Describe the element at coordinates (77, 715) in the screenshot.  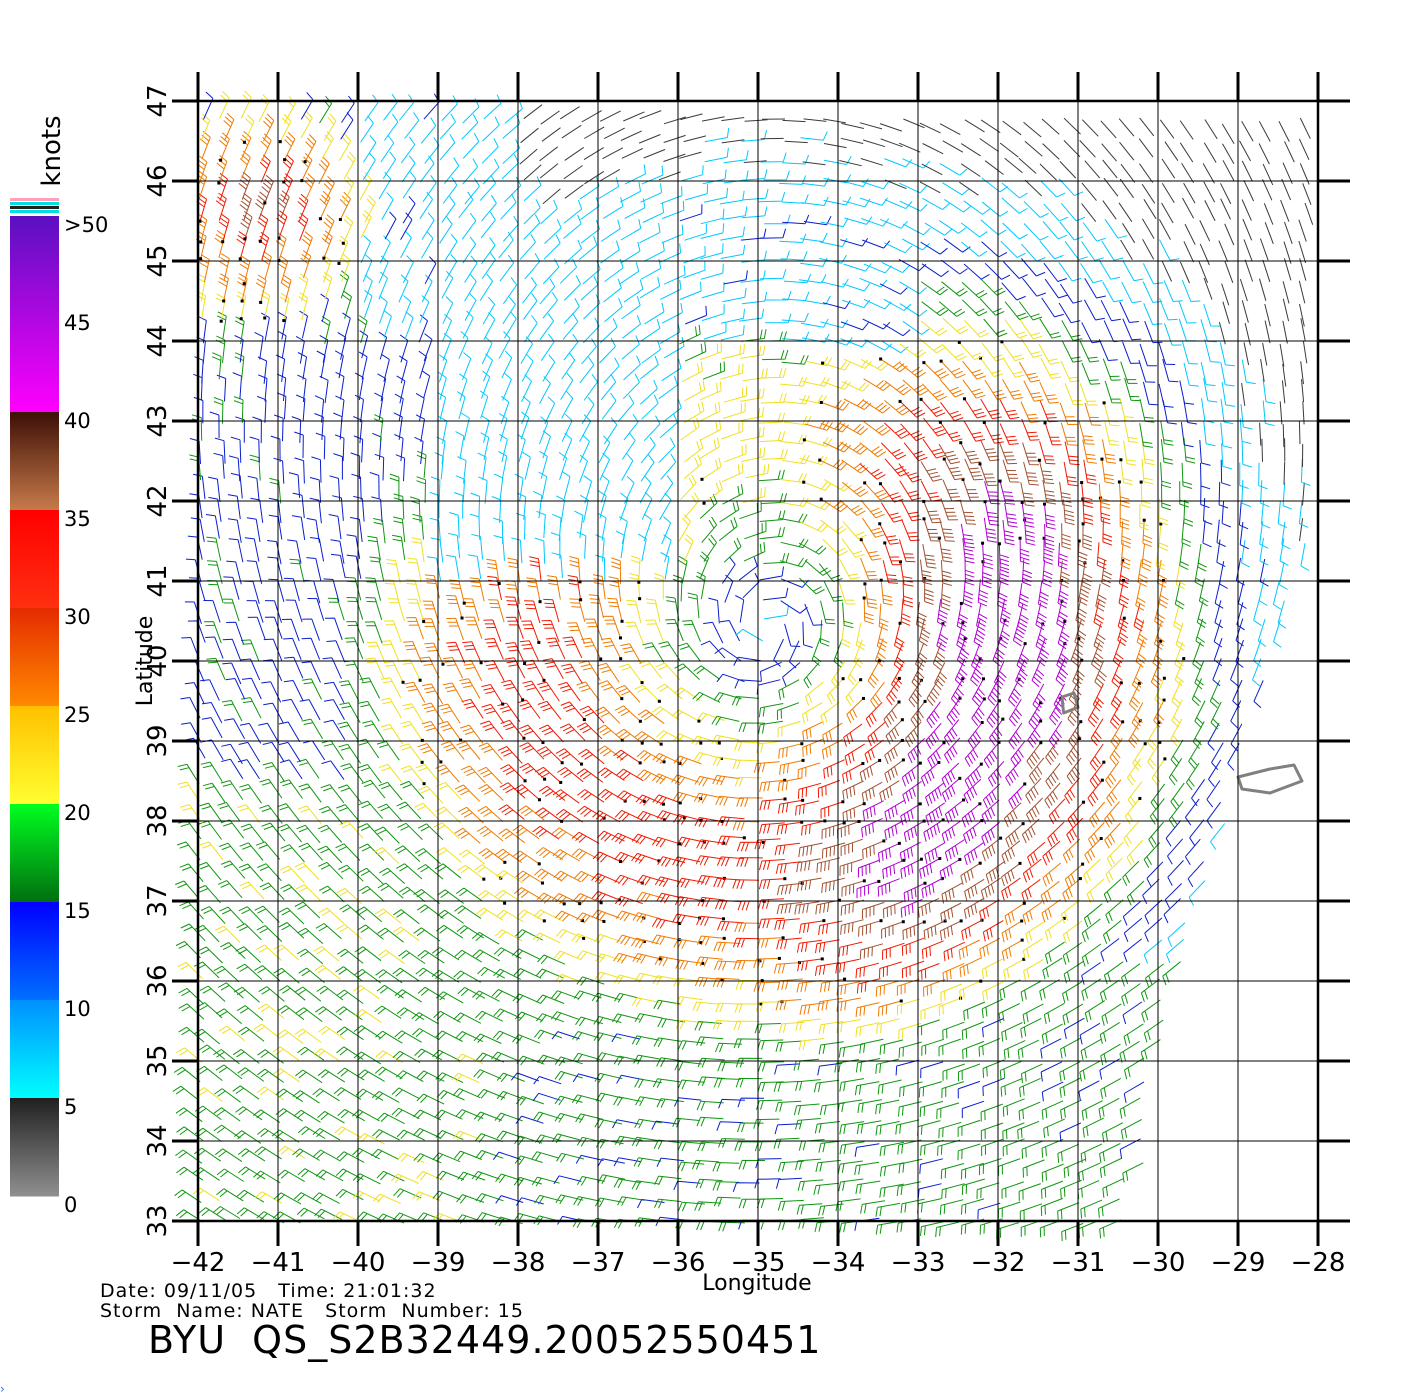
I see `colorbar-tick-label-5: 25` at that location.